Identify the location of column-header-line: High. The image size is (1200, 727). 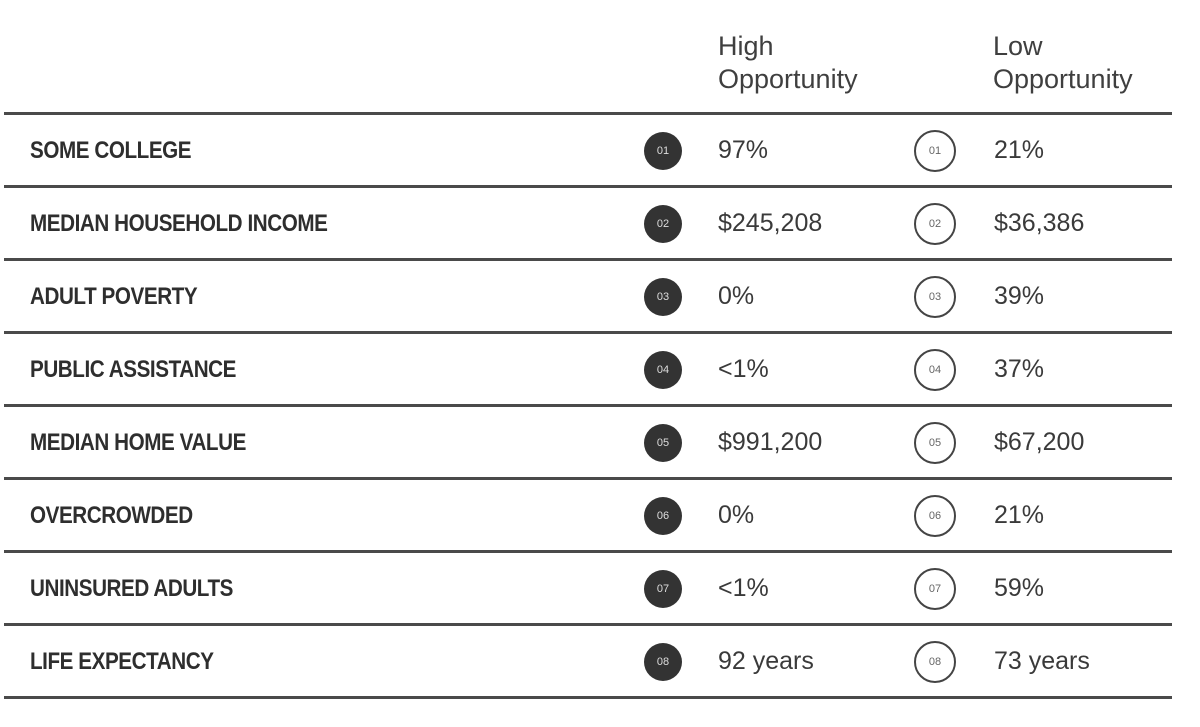
(746, 46).